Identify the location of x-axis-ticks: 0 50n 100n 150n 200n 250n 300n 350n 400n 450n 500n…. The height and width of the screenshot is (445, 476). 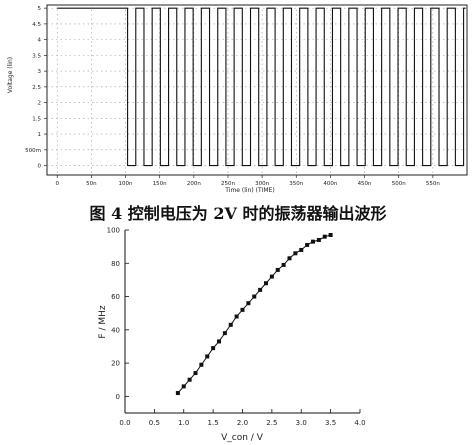
(247, 181).